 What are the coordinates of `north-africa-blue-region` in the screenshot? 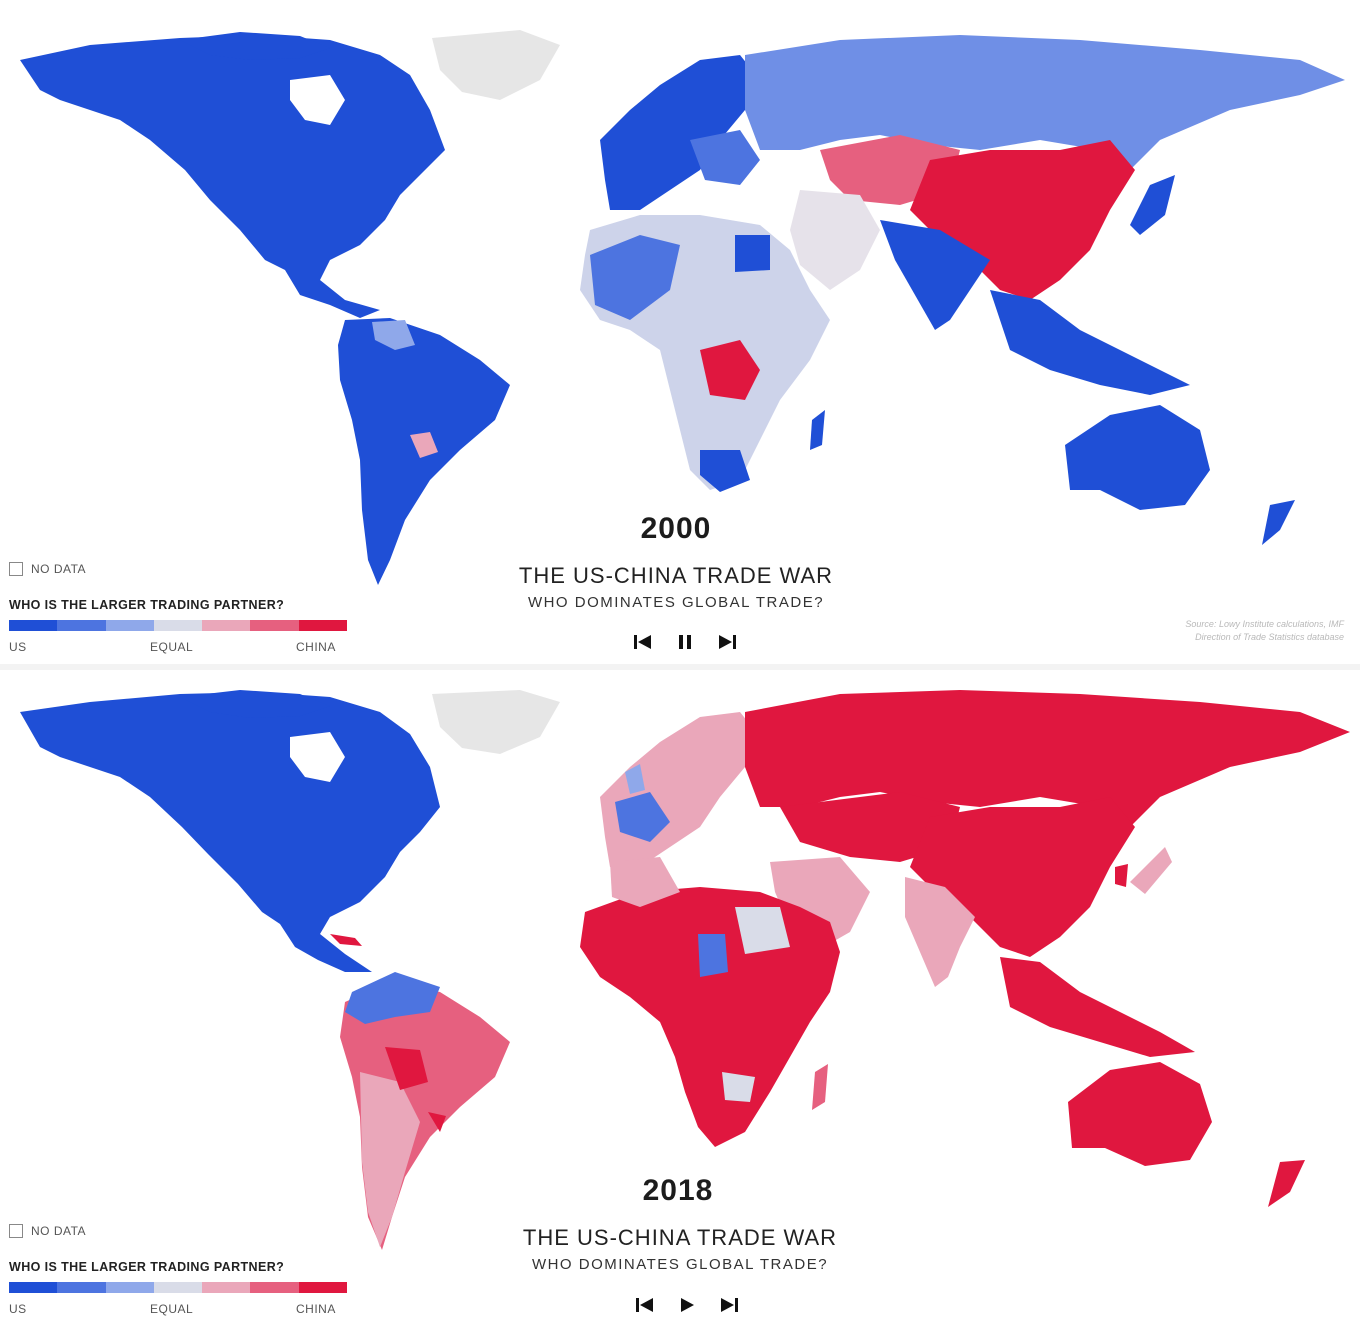 It's located at (752, 253).